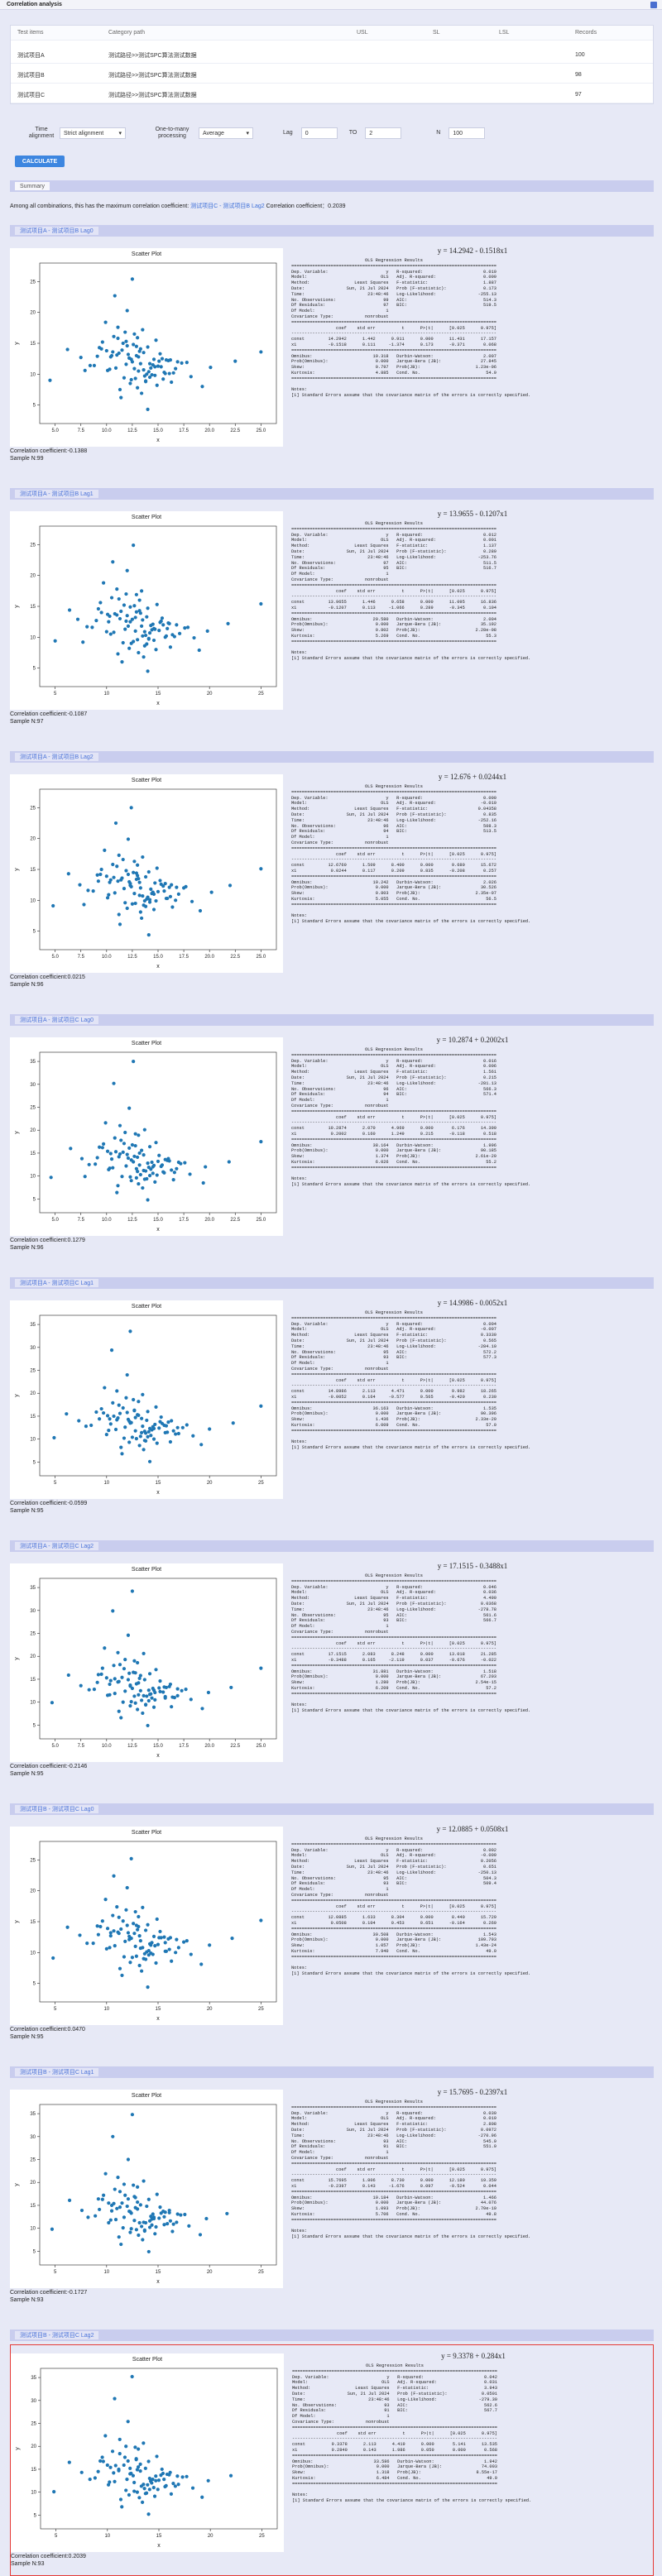 This screenshot has width=662, height=2576. What do you see at coordinates (56, 757) in the screenshot?
I see `result-tab-label: 测试项目A - 测试项目B Lag2` at bounding box center [56, 757].